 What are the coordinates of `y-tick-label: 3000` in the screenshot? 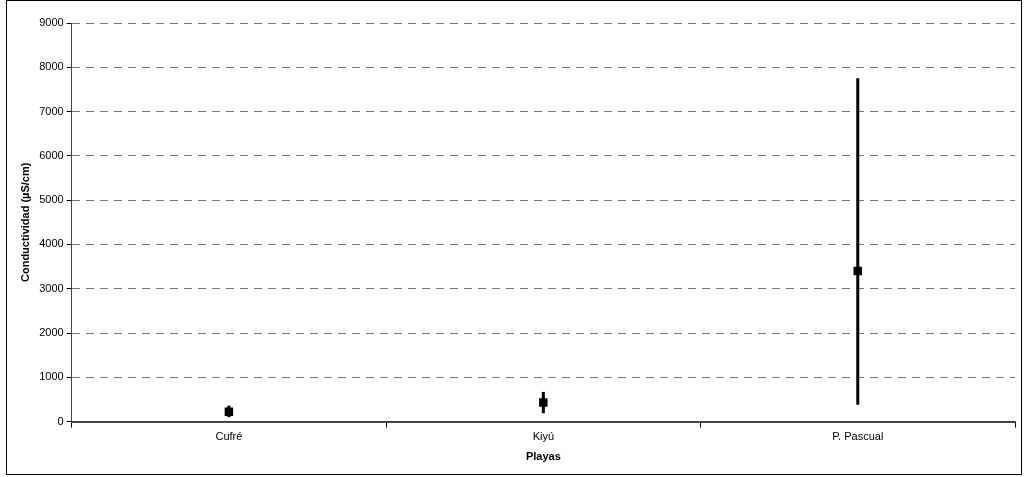 It's located at (51, 287).